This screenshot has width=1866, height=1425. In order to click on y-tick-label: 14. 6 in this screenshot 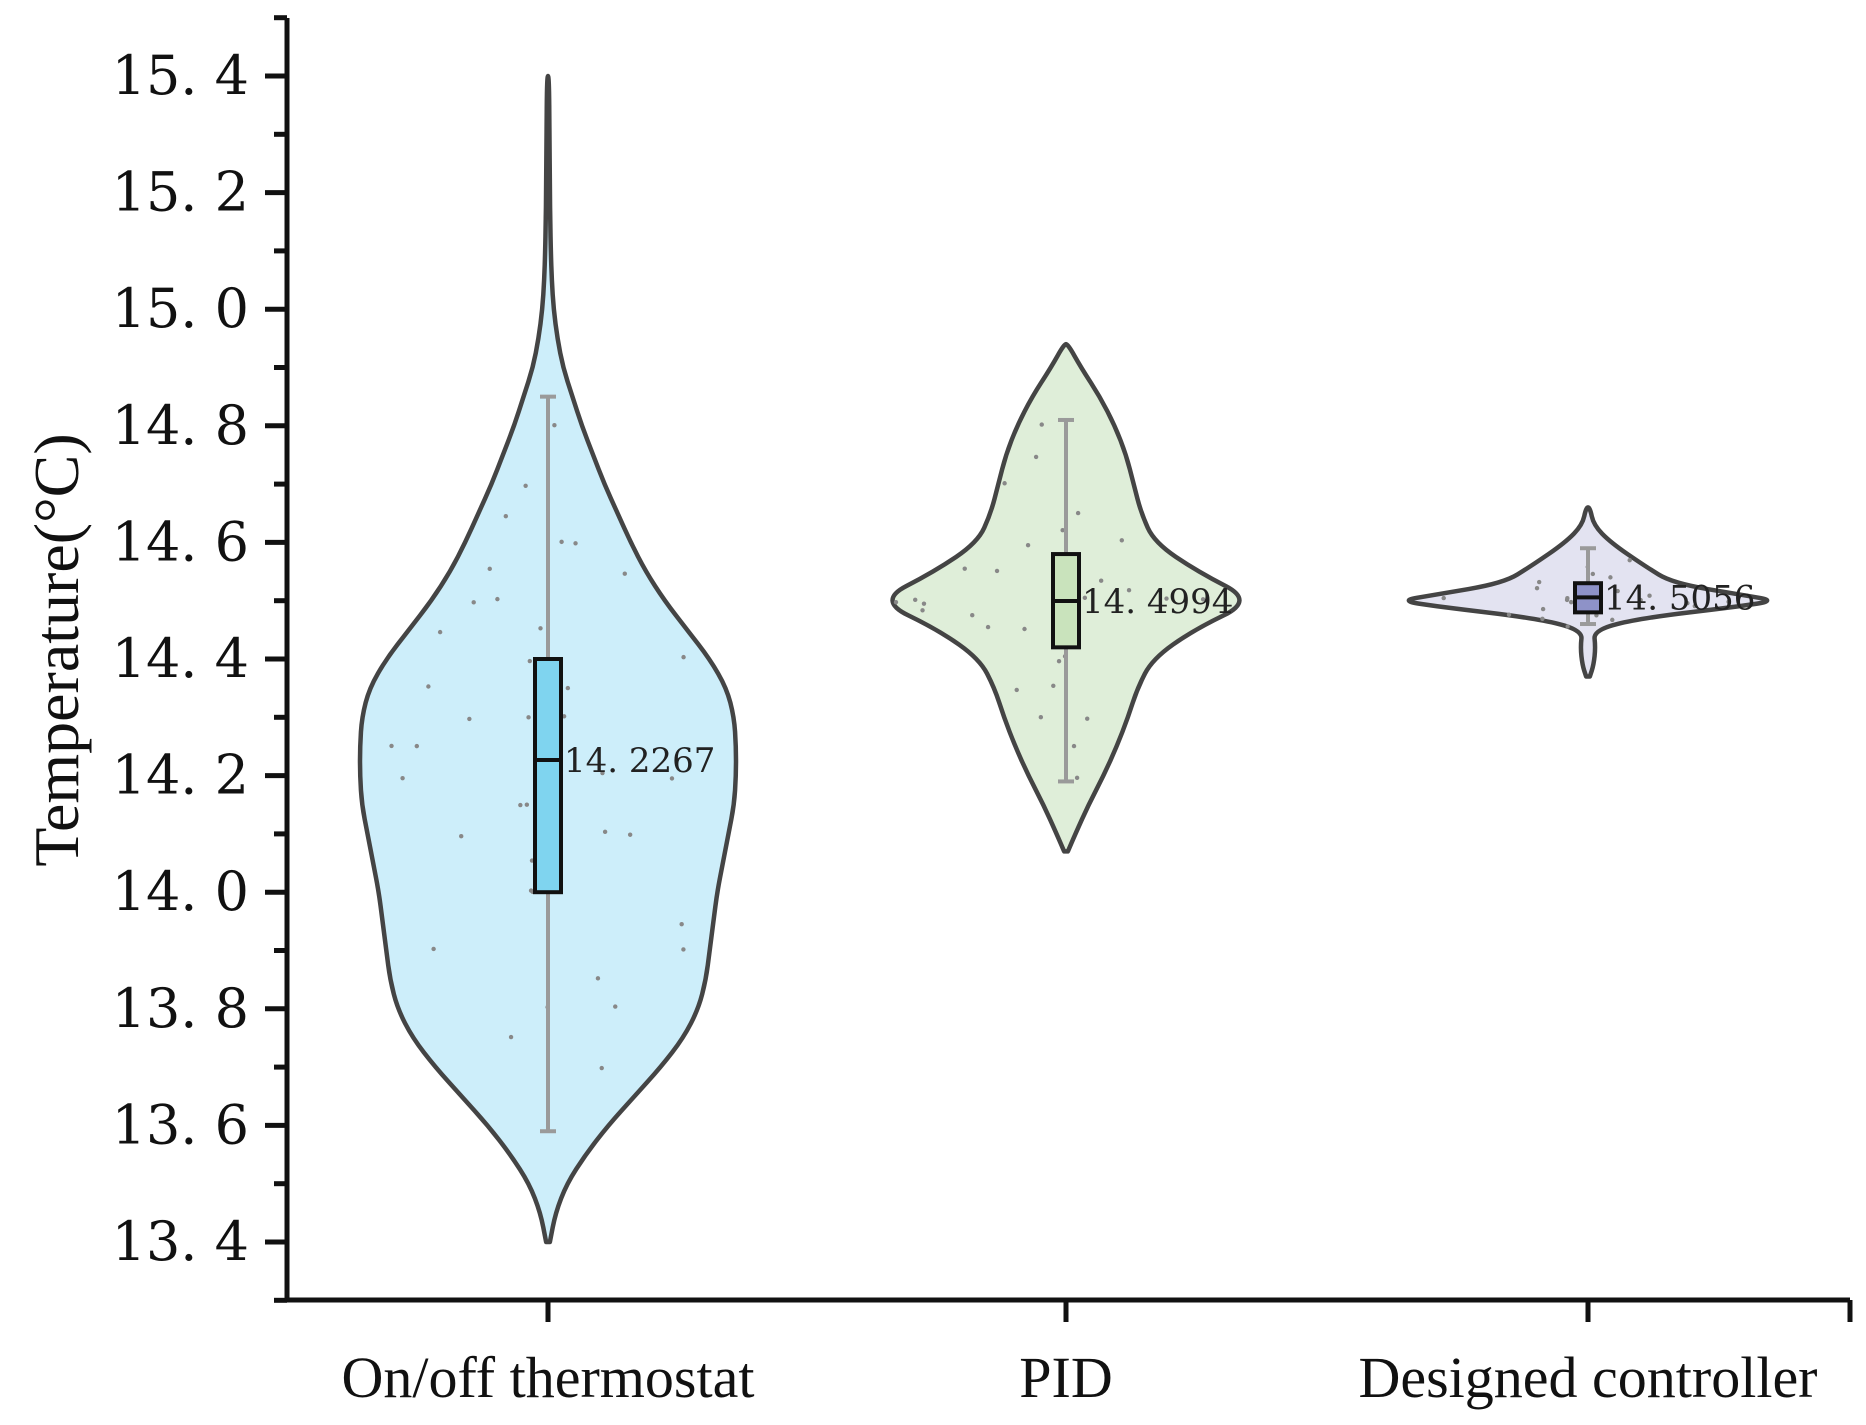, I will do `click(180, 541)`.